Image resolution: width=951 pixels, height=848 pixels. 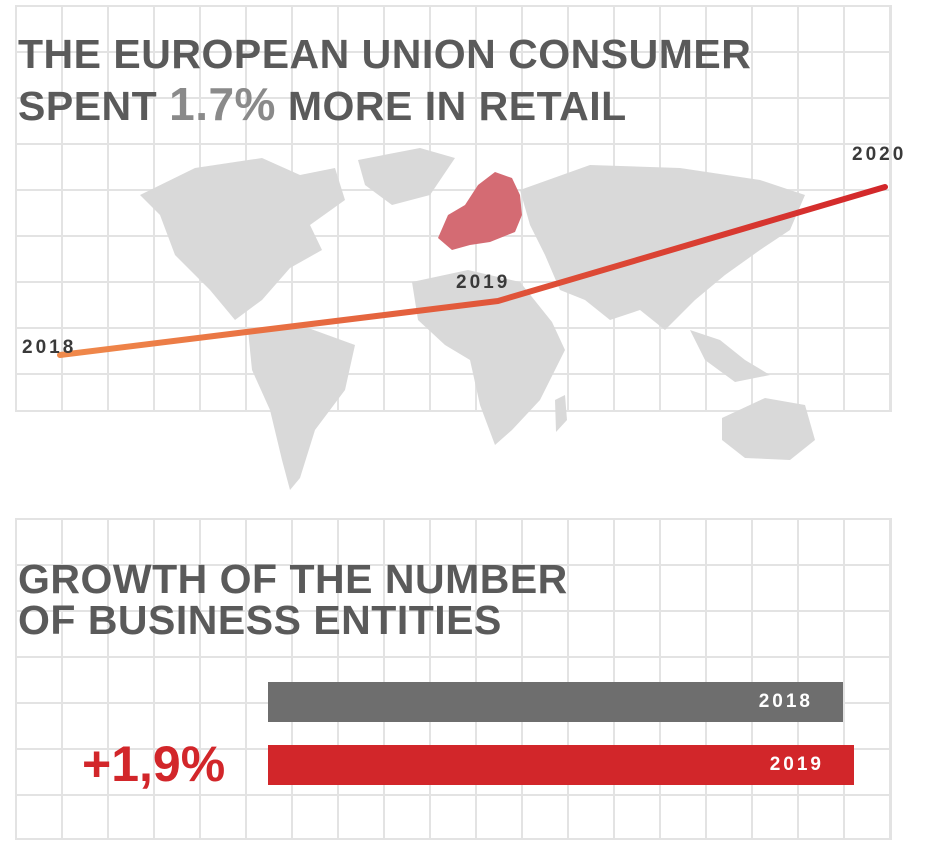 What do you see at coordinates (222, 104) in the screenshot?
I see `headline-percent: 1.7%` at bounding box center [222, 104].